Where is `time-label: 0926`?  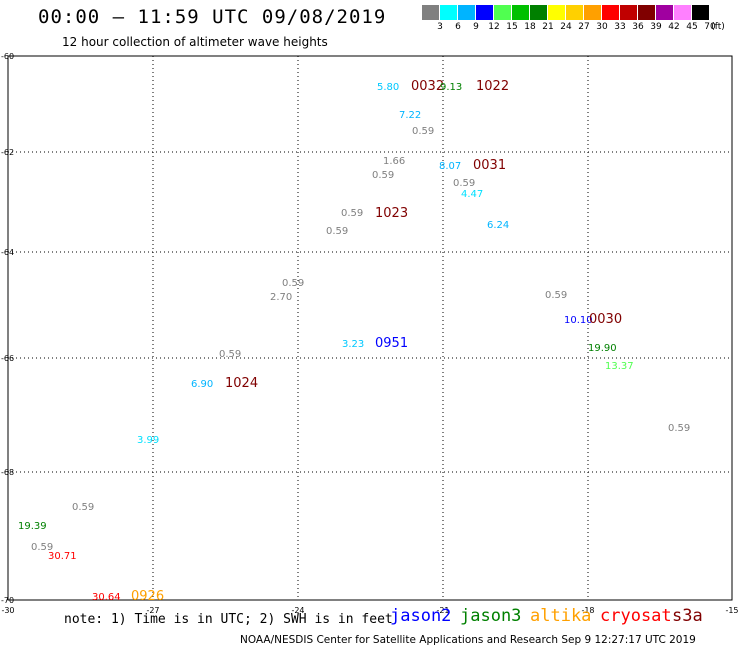 time-label: 0926 is located at coordinates (147, 596).